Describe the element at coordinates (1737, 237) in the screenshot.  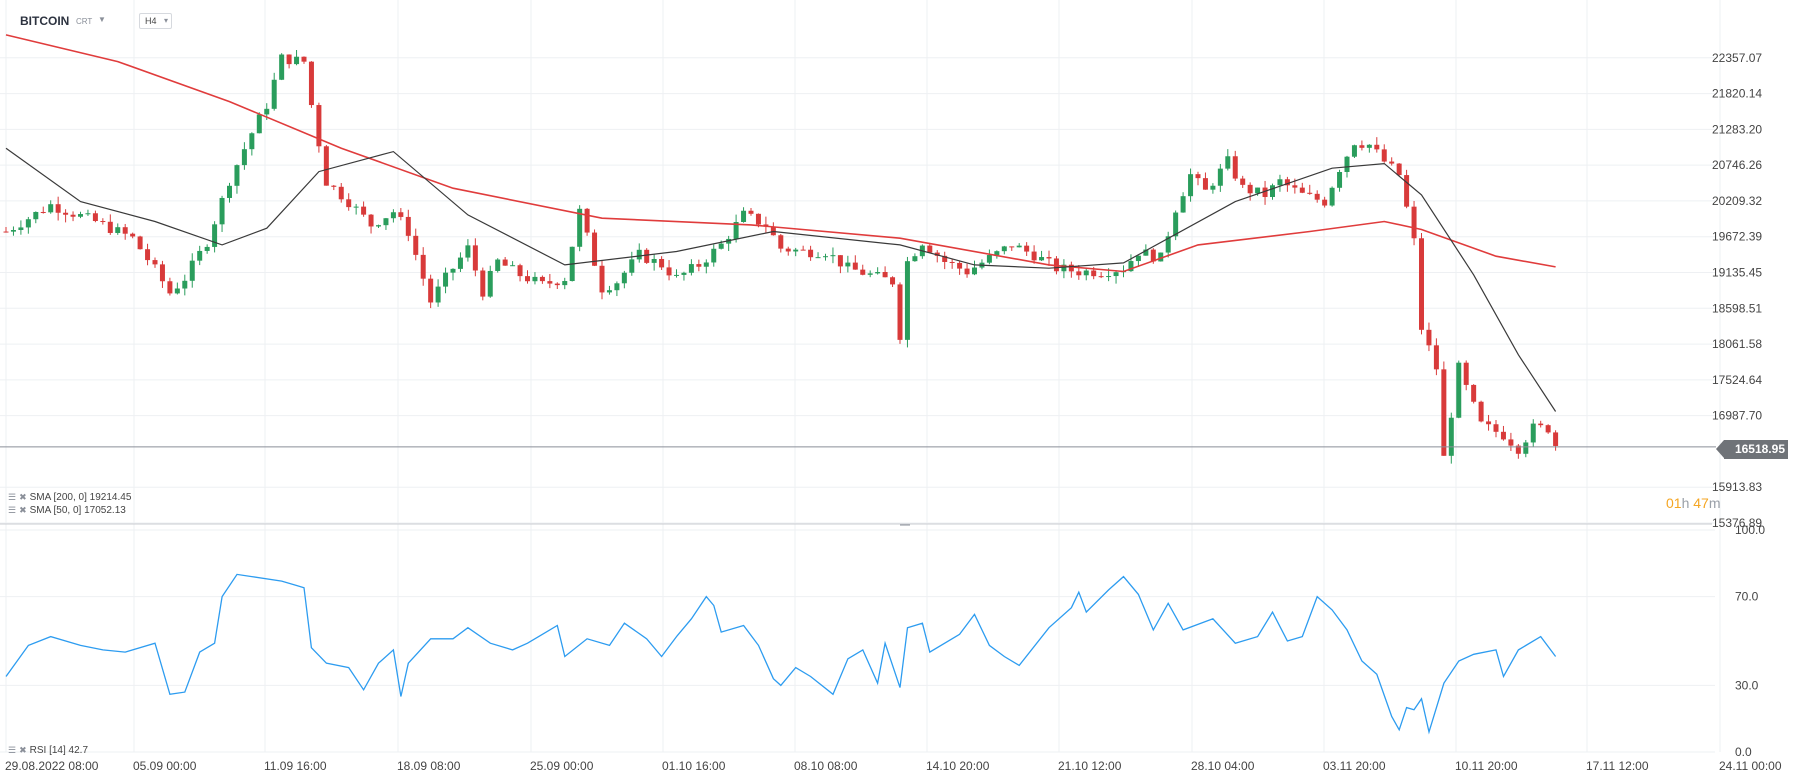
I see `price-axis-label: 19672.39` at that location.